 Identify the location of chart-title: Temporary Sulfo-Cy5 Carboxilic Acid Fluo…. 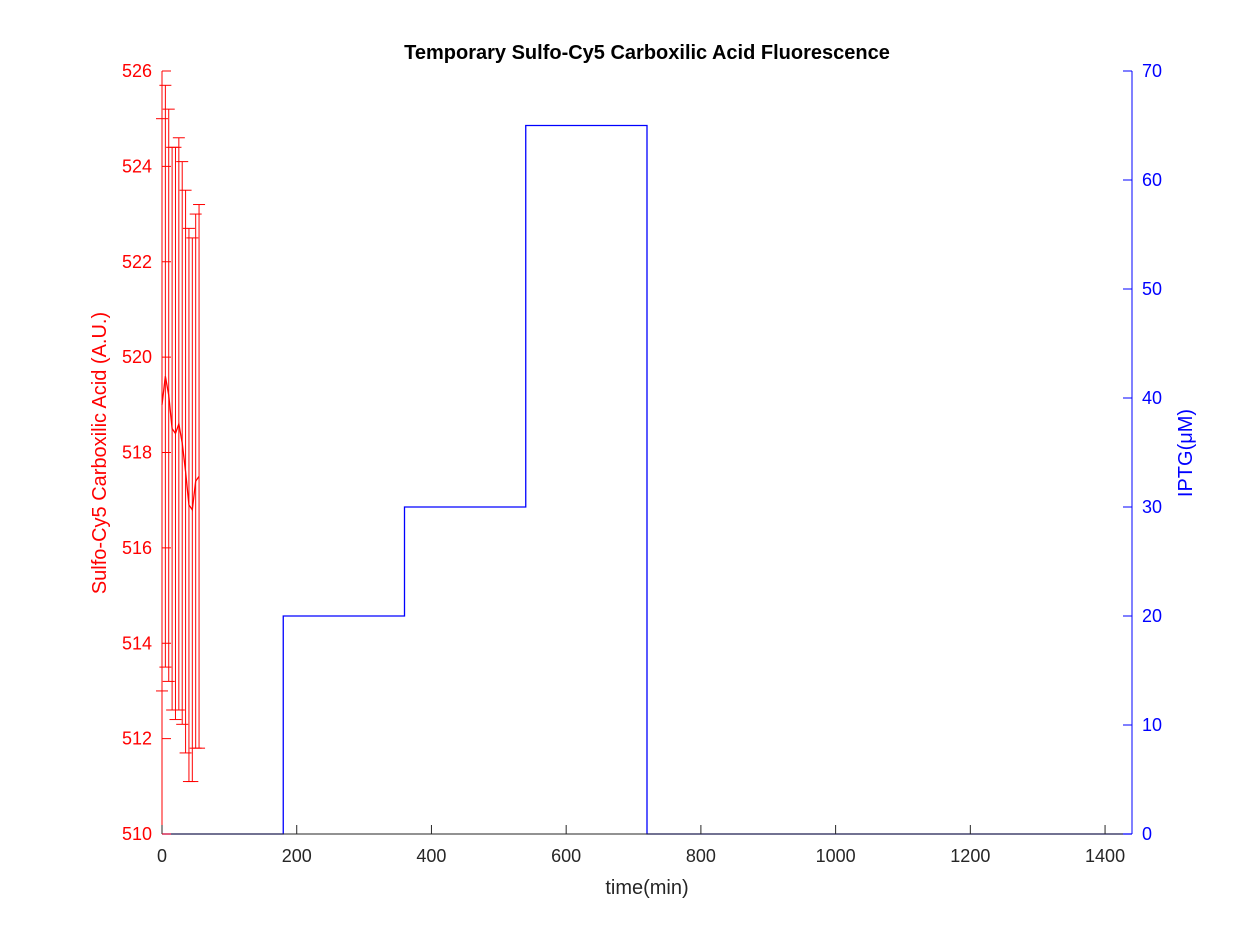
(647, 53).